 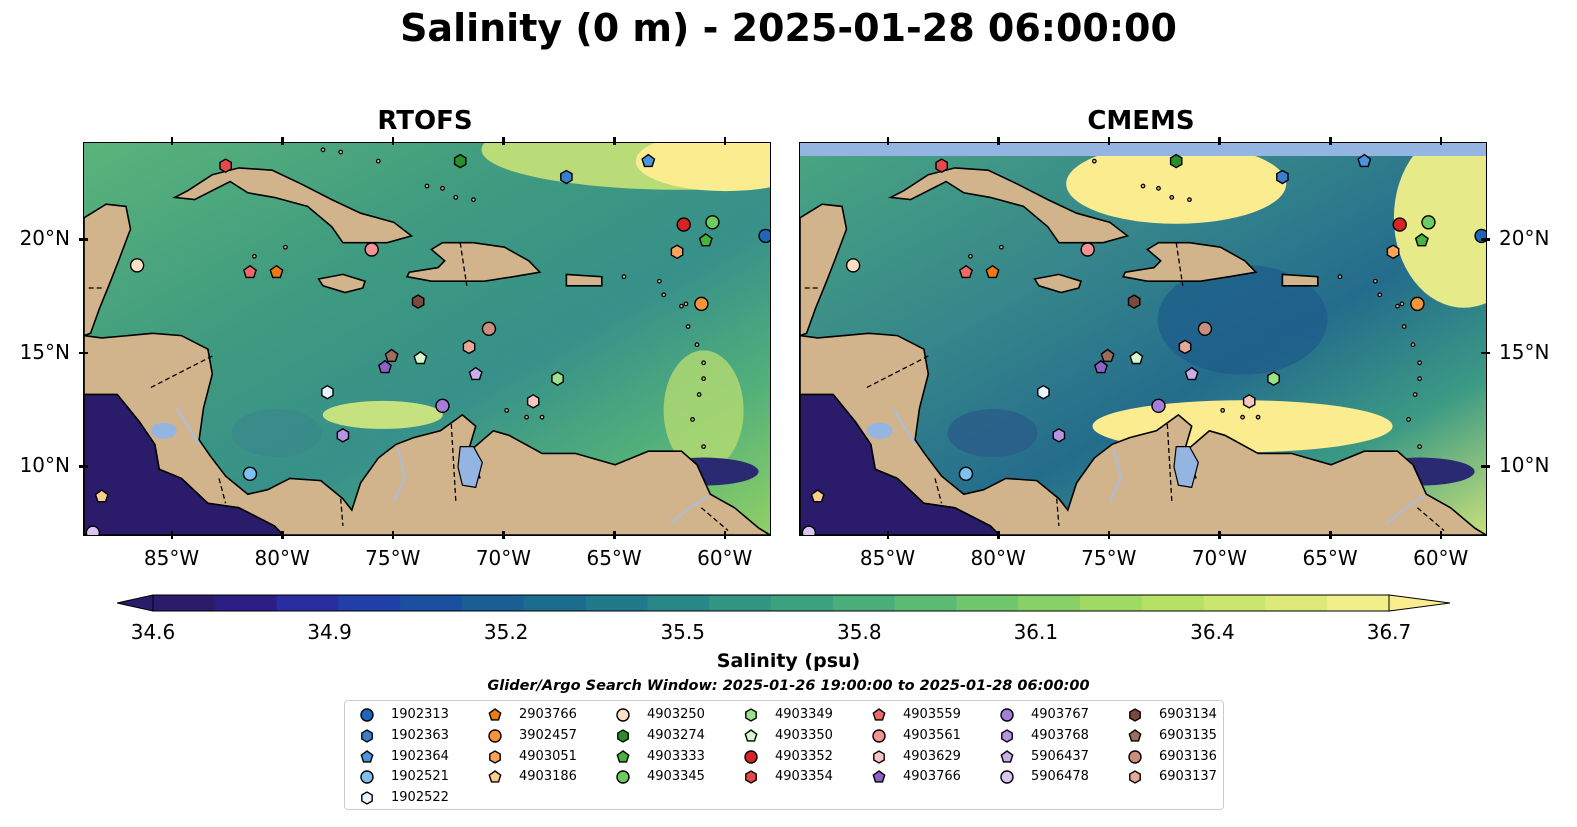 I want to click on no-data-band, so click(x=1143, y=149).